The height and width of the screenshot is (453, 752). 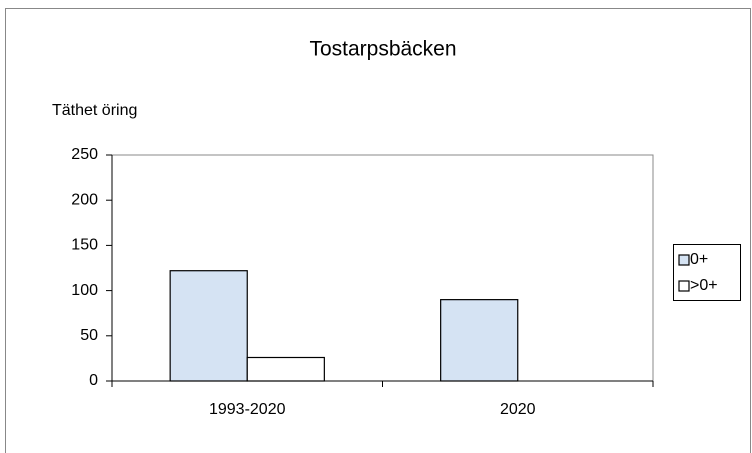 What do you see at coordinates (84, 245) in the screenshot?
I see `y-tick-label: 150` at bounding box center [84, 245].